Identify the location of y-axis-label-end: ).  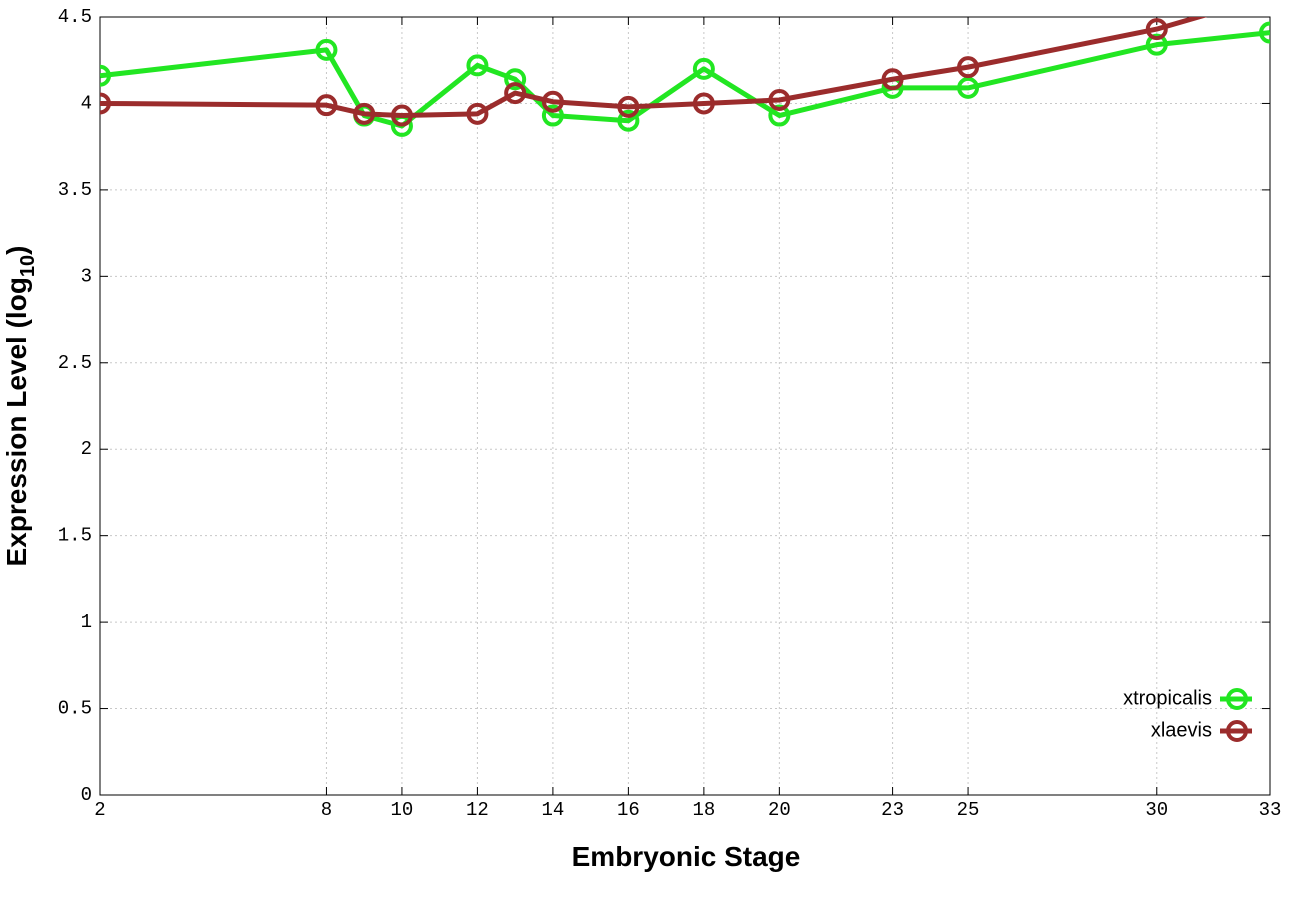
(16, 250).